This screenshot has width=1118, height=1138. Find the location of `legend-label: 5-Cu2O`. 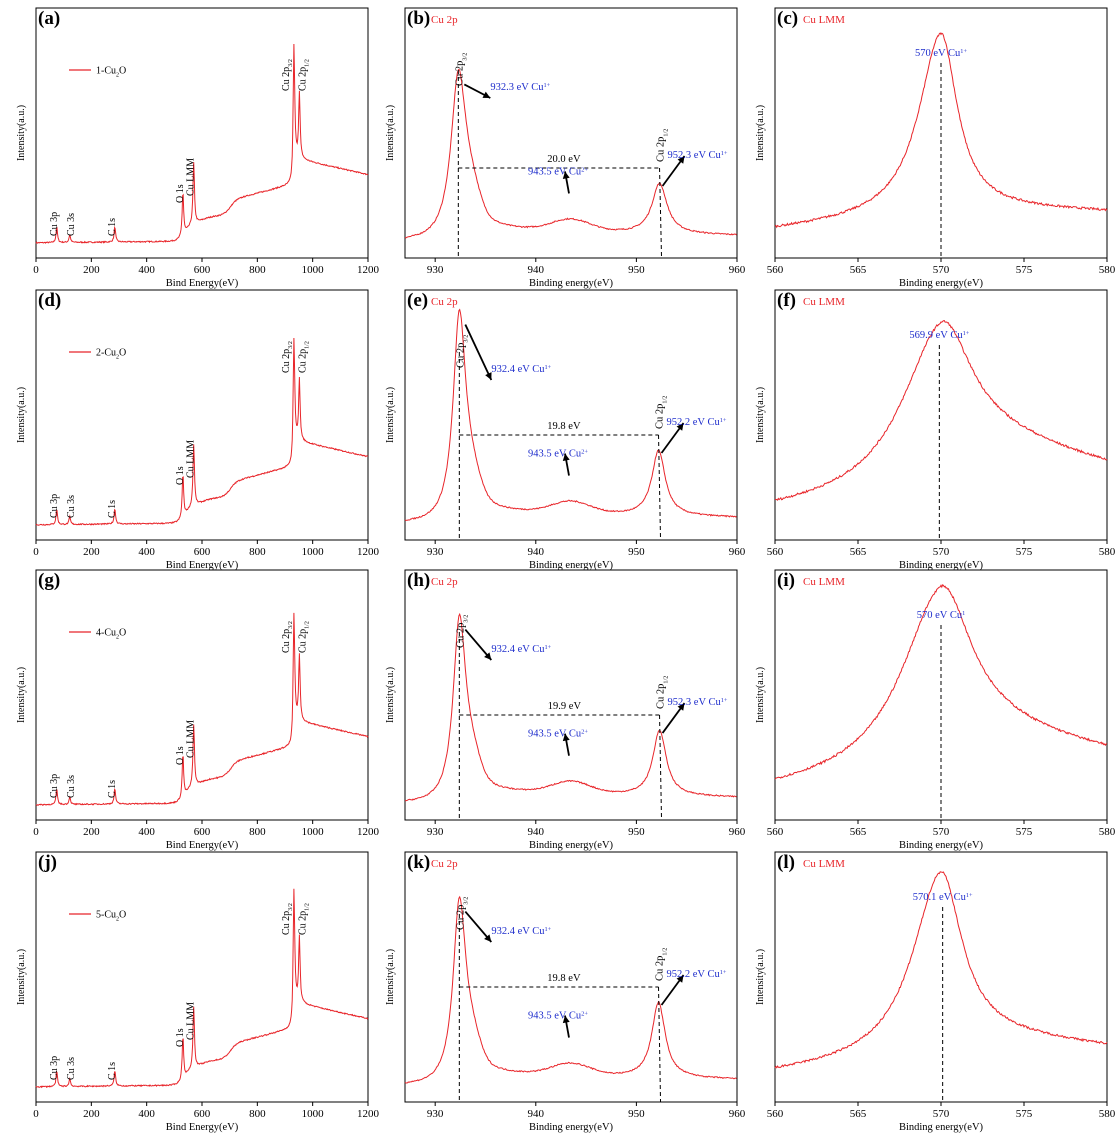

legend-label: 5-Cu2O is located at coordinates (111, 916).